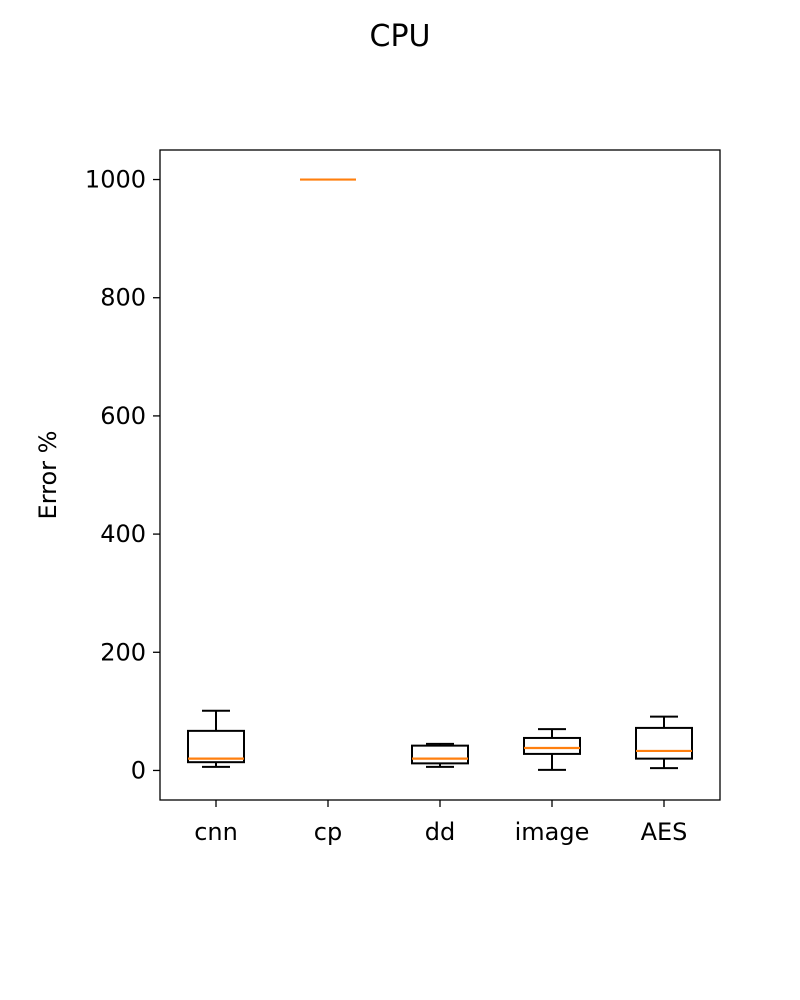 This screenshot has width=800, height=1000. What do you see at coordinates (115, 180) in the screenshot?
I see `y-tick-label: 1000` at bounding box center [115, 180].